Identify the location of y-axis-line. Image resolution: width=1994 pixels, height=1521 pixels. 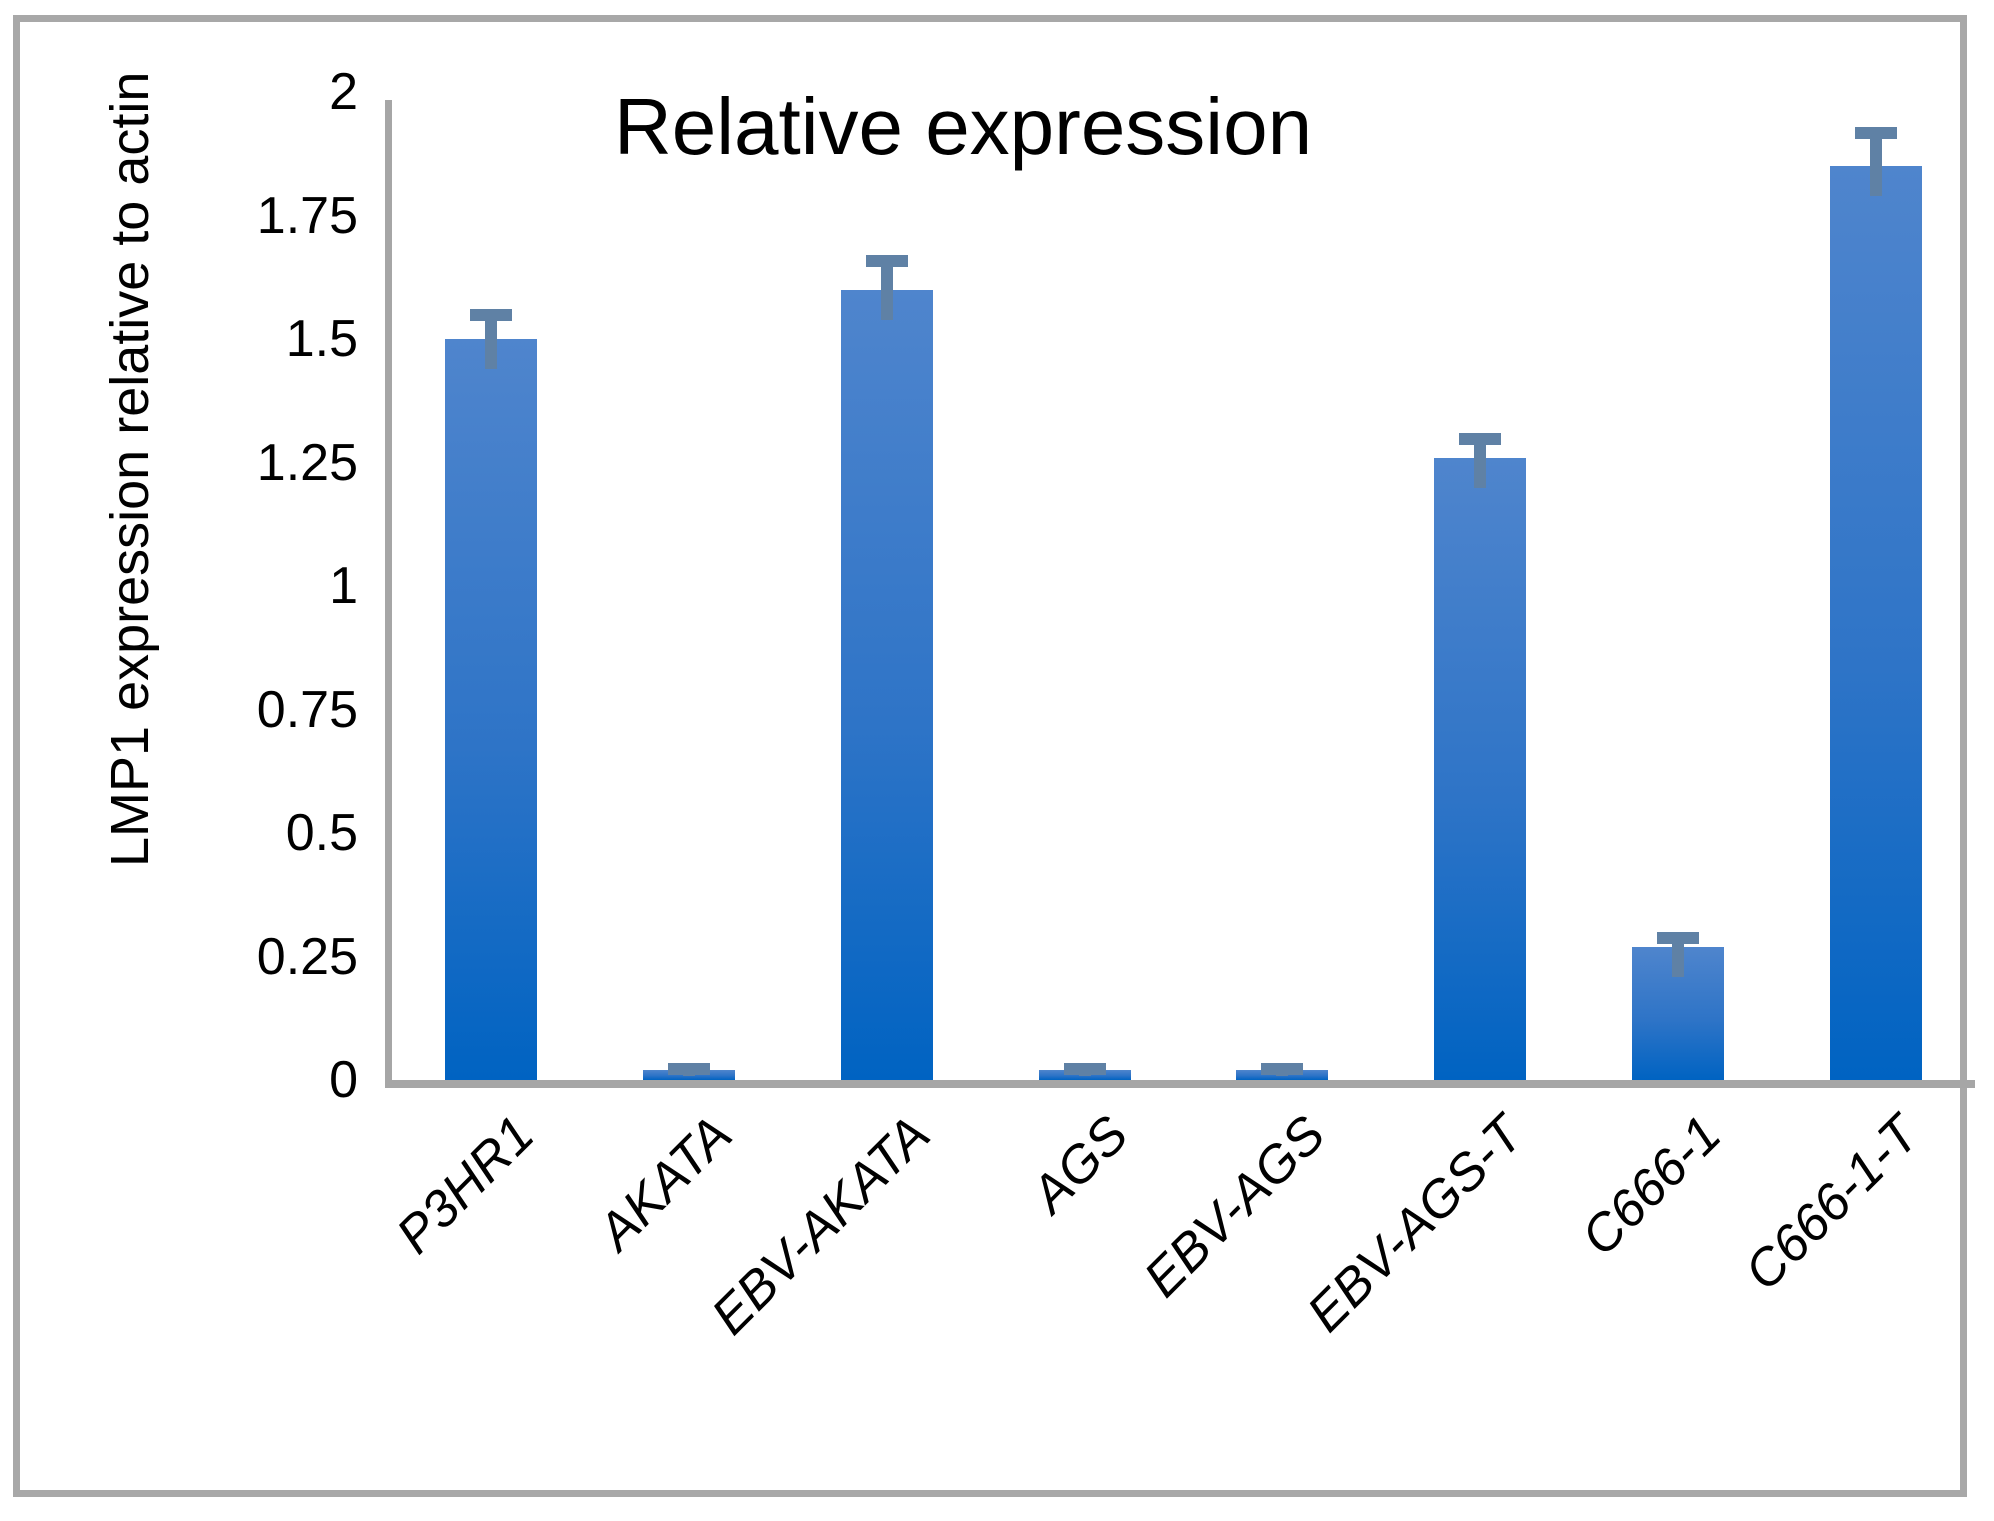
(388, 594).